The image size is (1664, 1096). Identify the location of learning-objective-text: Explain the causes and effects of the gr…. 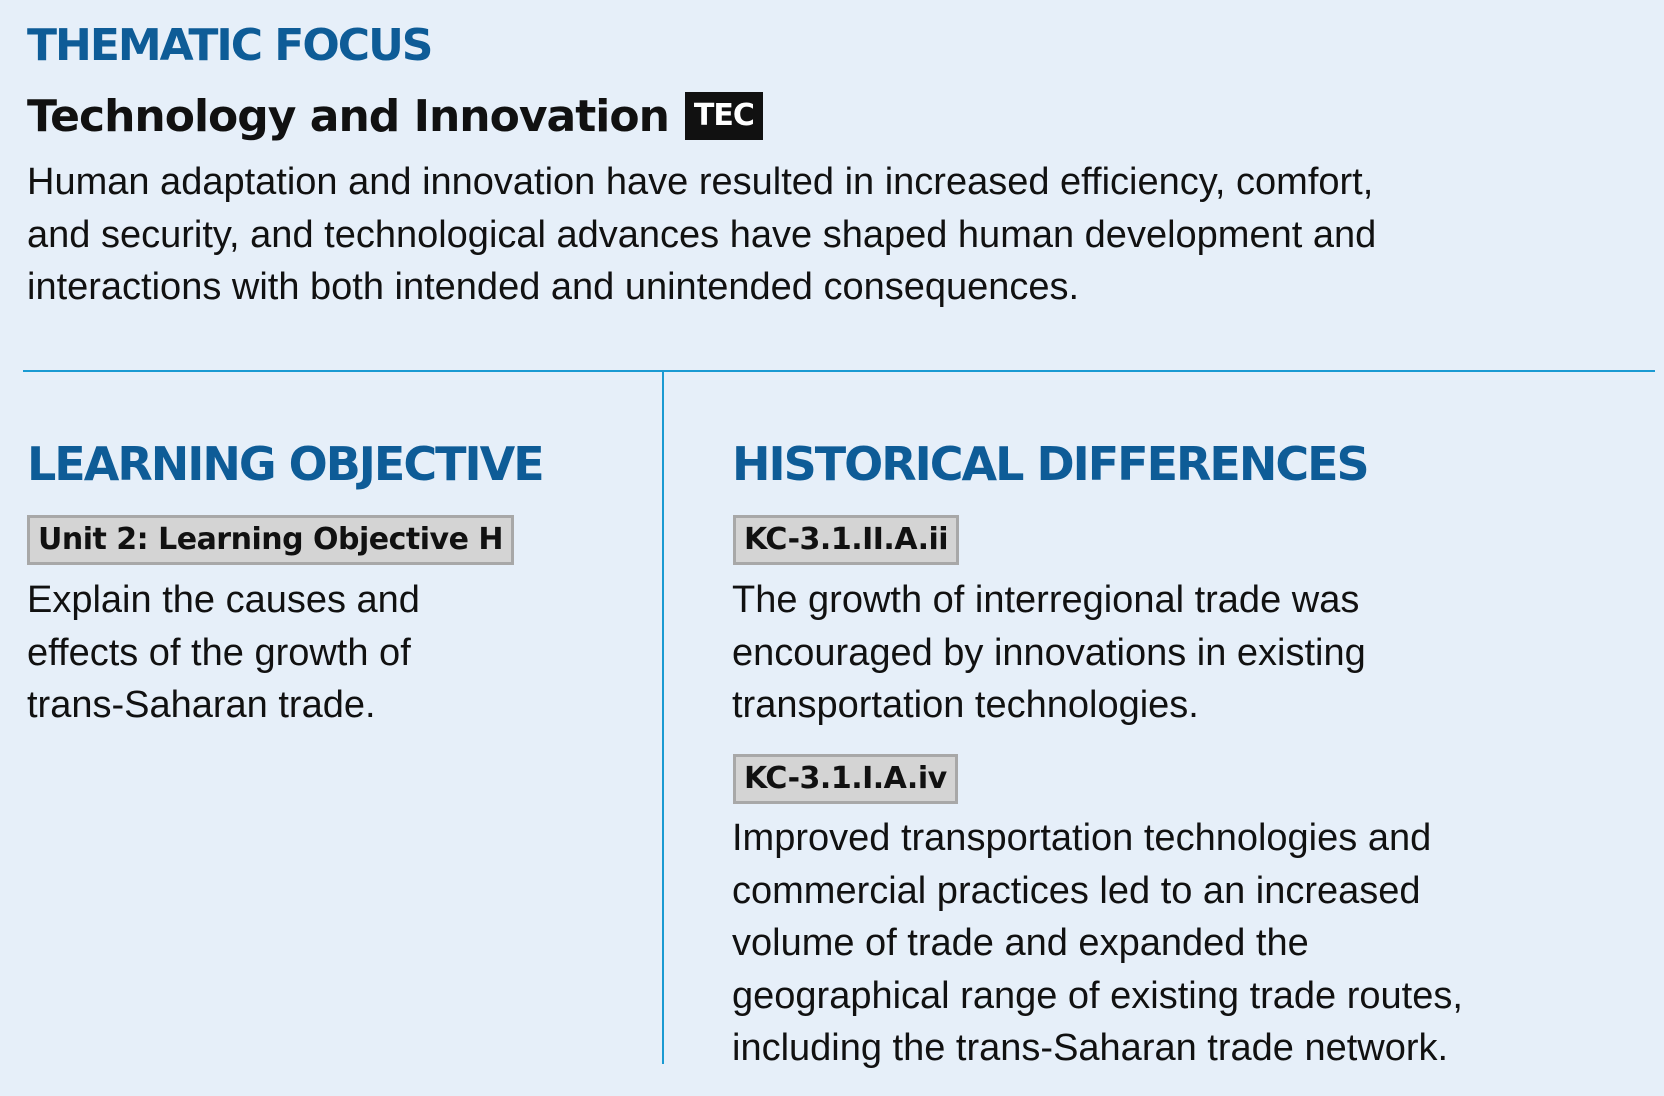
(223, 653).